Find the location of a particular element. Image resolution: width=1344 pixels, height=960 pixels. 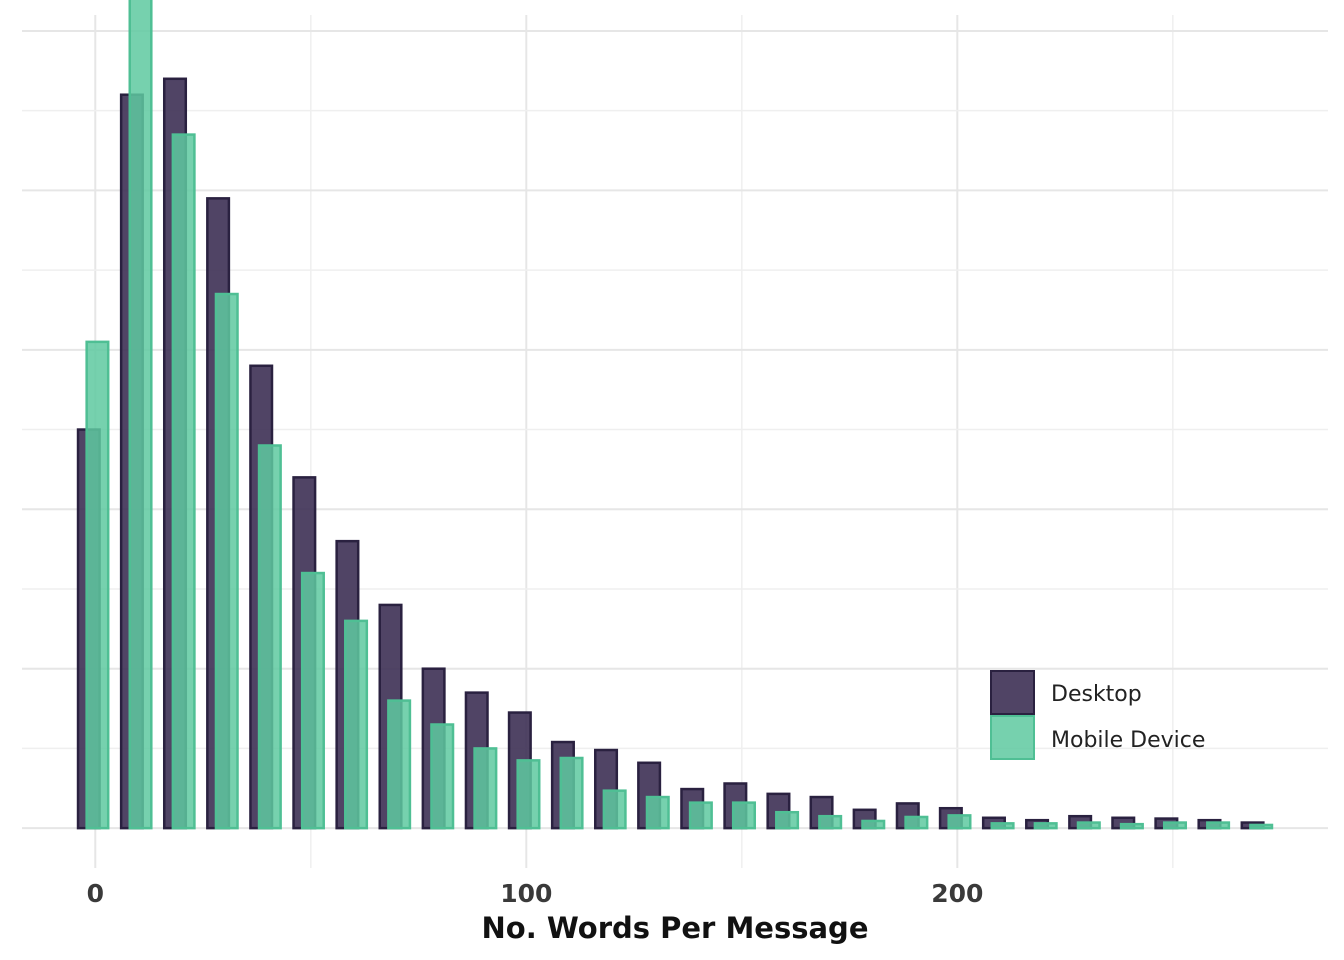

legend: Desktop Mobile Device is located at coordinates (1097, 715).